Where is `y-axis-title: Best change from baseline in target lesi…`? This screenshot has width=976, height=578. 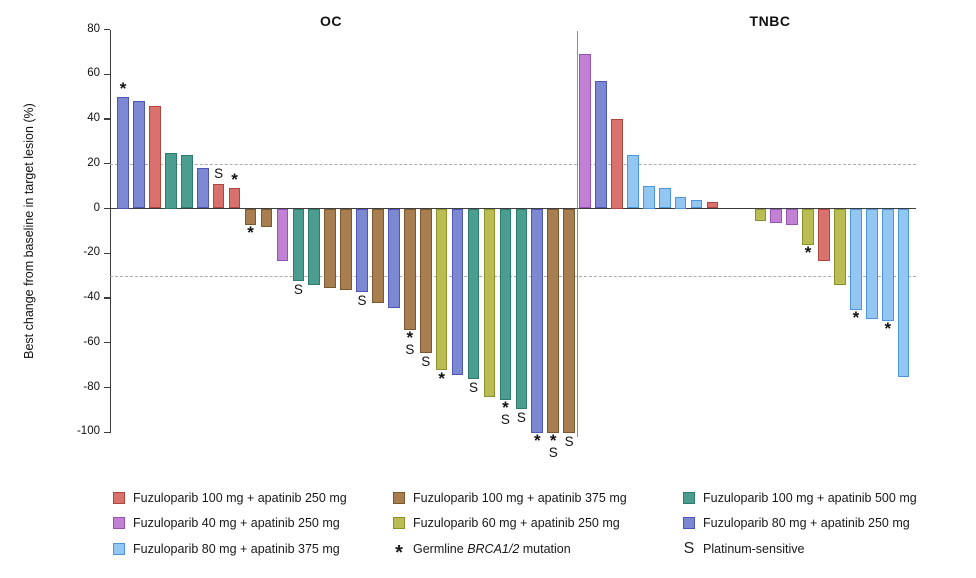
y-axis-title: Best change from baseline in target lesi… is located at coordinates (29, 231).